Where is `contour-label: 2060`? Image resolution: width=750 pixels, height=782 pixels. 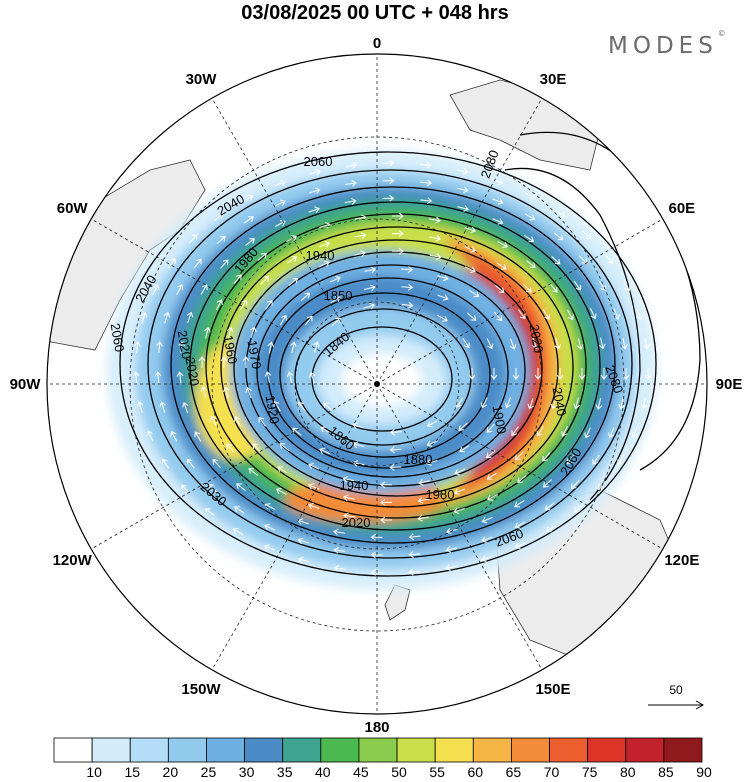
contour-label: 2060 is located at coordinates (118, 337).